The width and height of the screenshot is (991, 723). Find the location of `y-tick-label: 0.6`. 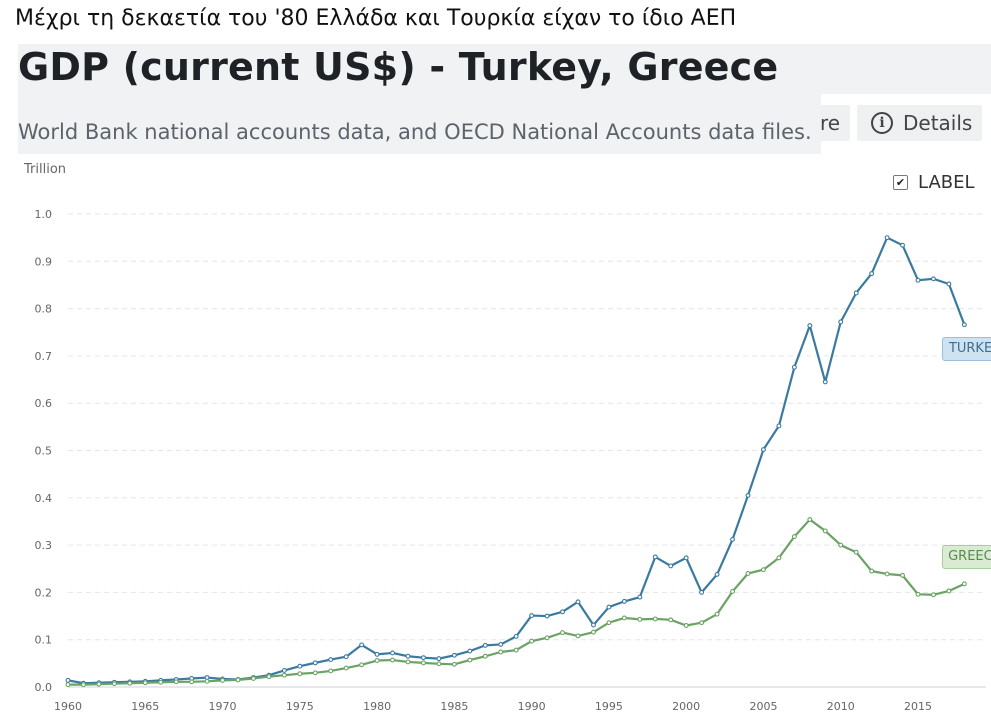

y-tick-label: 0.6 is located at coordinates (44, 403).